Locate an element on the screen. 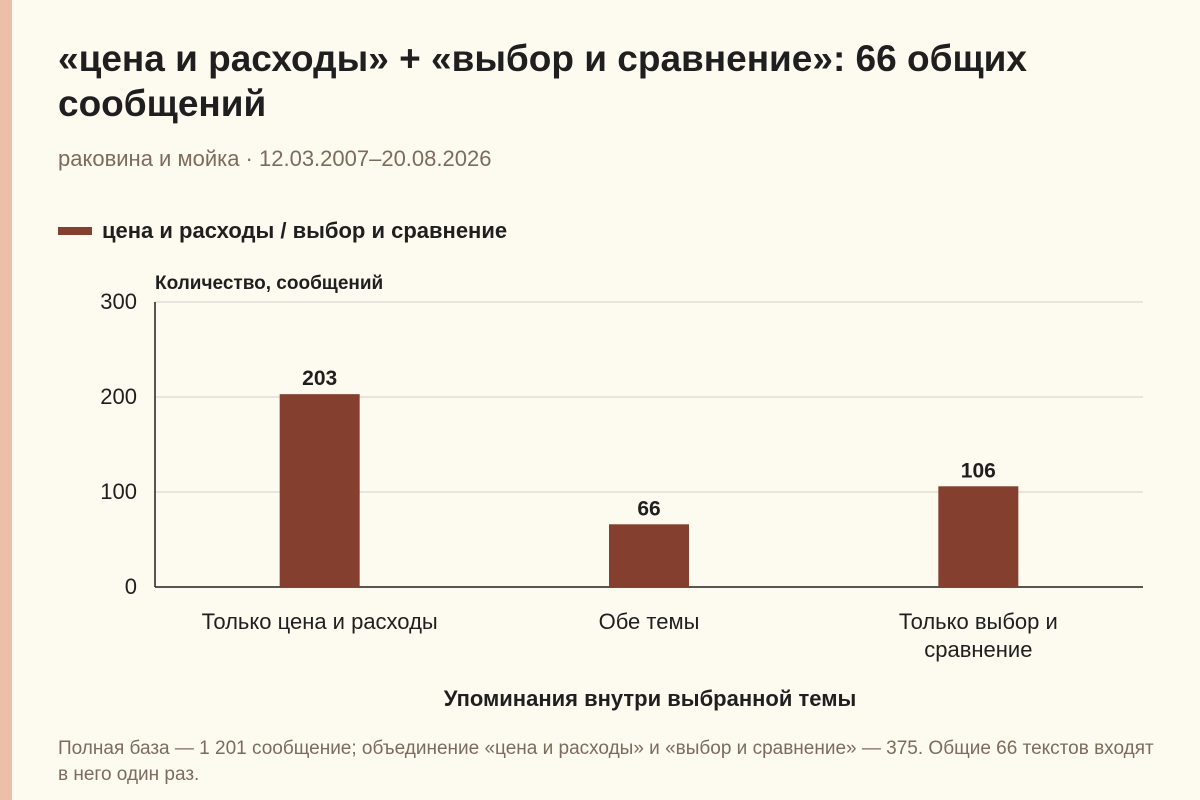 This screenshot has width=1200, height=800. accent-stripe is located at coordinates (6, 400).